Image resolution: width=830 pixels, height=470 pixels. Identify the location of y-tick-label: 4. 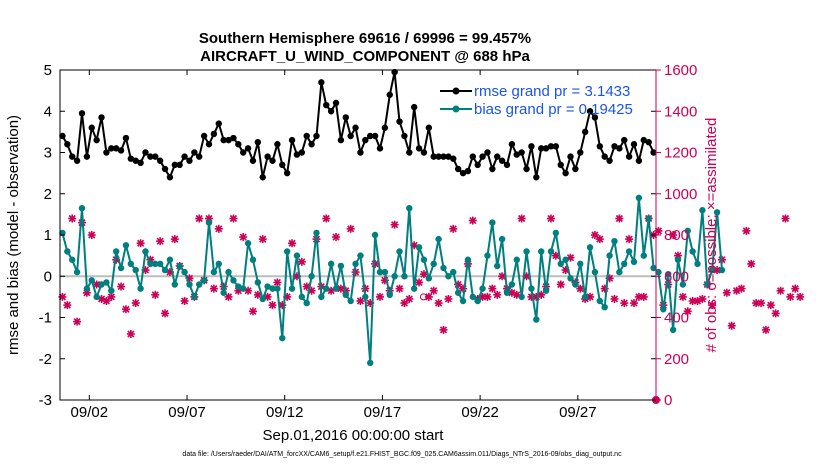
(48, 111).